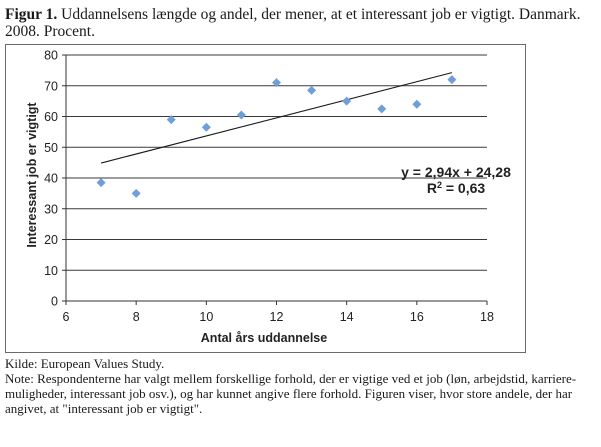 The height and width of the screenshot is (447, 601). What do you see at coordinates (463, 188) in the screenshot?
I see `r-squared-value: = 0,63` at bounding box center [463, 188].